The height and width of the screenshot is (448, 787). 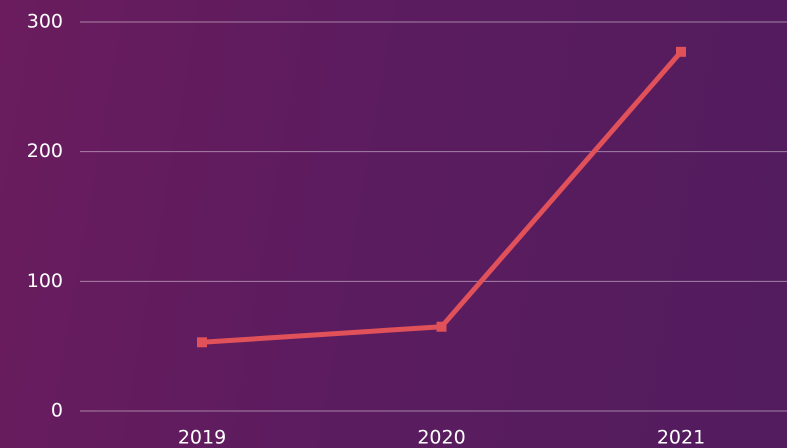 What do you see at coordinates (681, 437) in the screenshot?
I see `x-tick-label: 2021` at bounding box center [681, 437].